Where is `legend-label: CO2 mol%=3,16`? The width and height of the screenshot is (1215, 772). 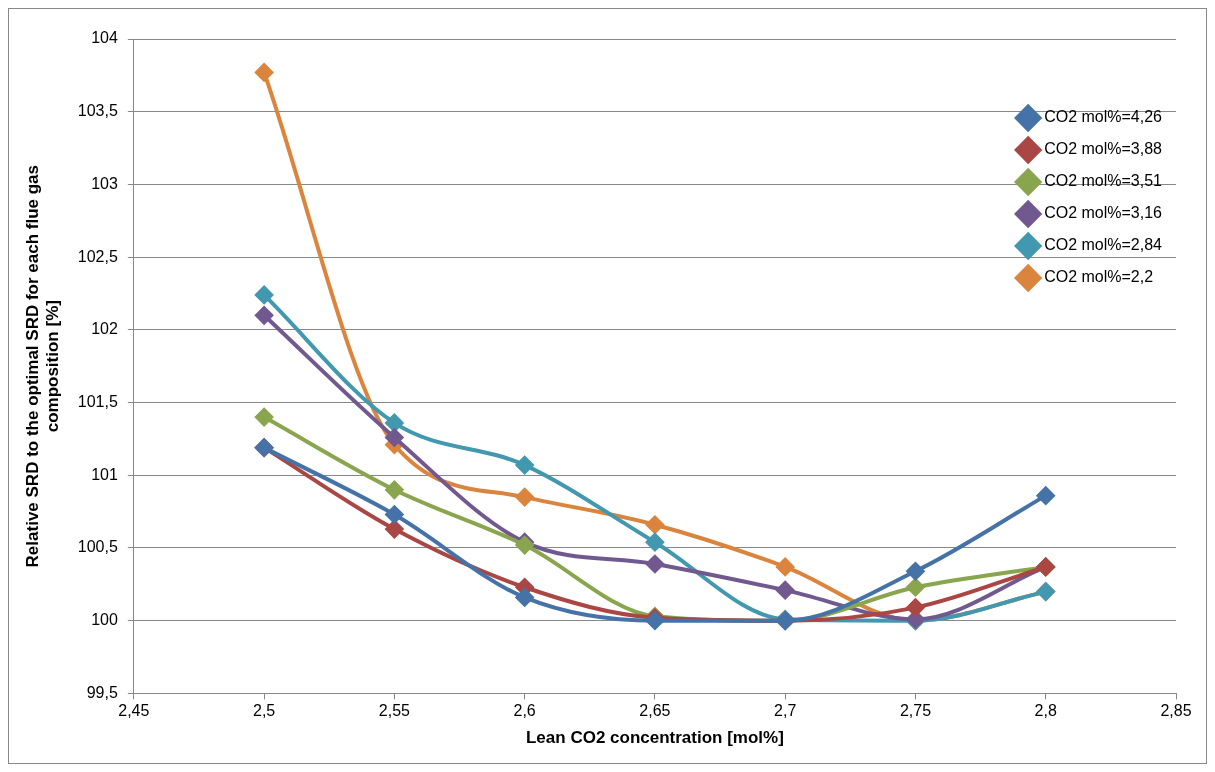 legend-label: CO2 mol%=3,16 is located at coordinates (1103, 213).